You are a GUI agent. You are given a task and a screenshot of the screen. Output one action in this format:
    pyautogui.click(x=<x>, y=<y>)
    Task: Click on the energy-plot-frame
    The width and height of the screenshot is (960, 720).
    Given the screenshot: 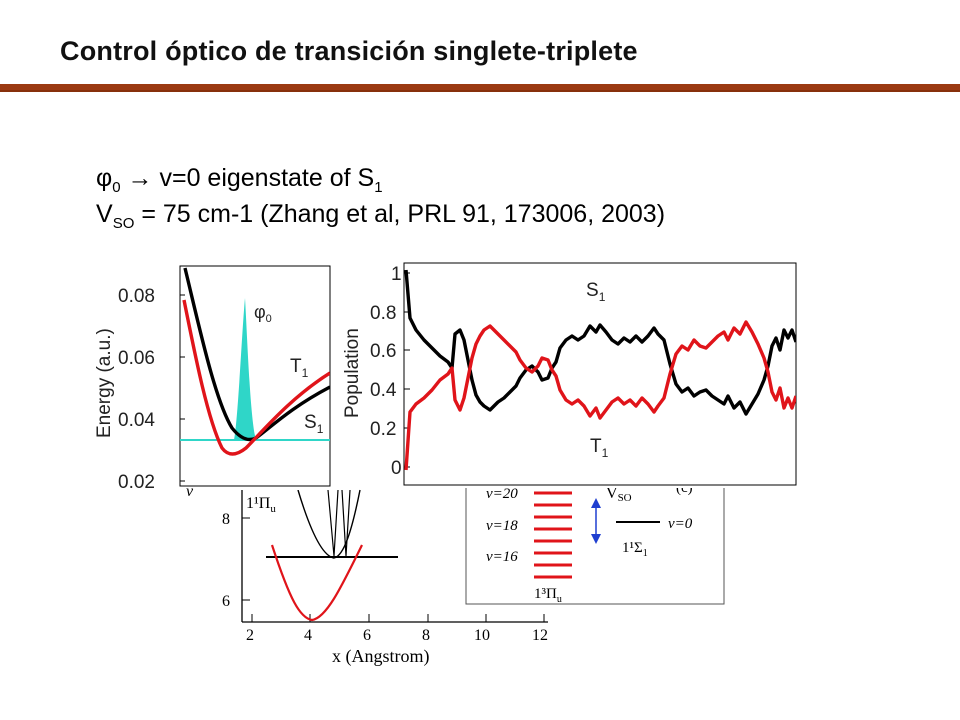 What is the action you would take?
    pyautogui.click(x=255, y=376)
    